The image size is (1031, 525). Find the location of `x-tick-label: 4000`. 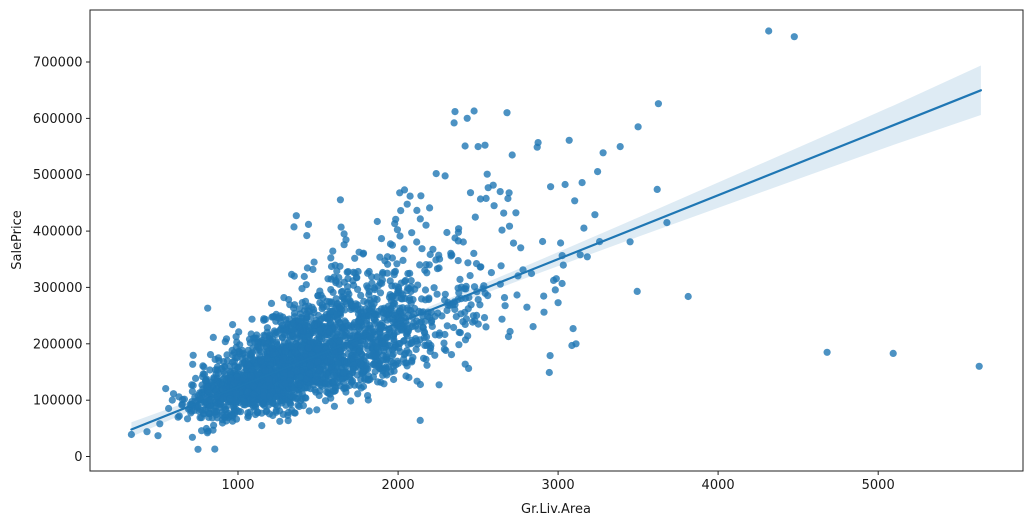

x-tick-label: 4000 is located at coordinates (718, 485).